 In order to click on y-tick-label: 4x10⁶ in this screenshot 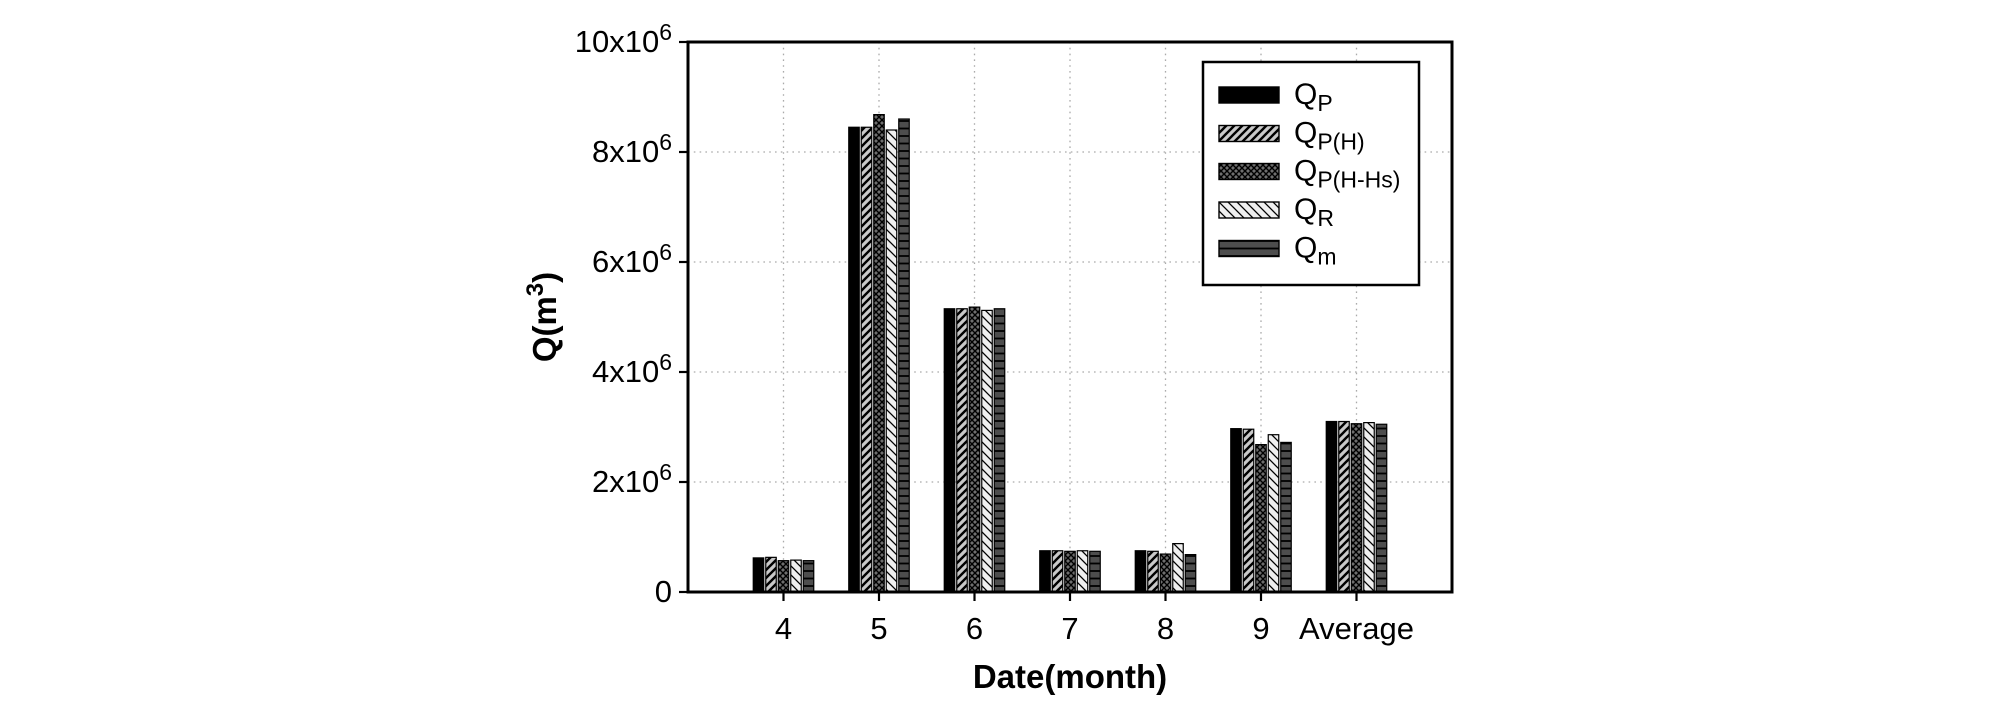, I will do `click(632, 369)`.